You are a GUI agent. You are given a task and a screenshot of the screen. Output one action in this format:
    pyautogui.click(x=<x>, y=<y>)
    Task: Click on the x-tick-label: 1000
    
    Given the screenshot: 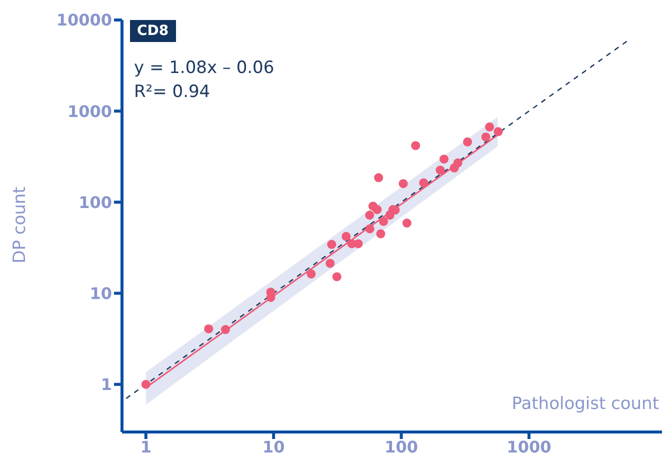 What is the action you would take?
    pyautogui.click(x=529, y=446)
    